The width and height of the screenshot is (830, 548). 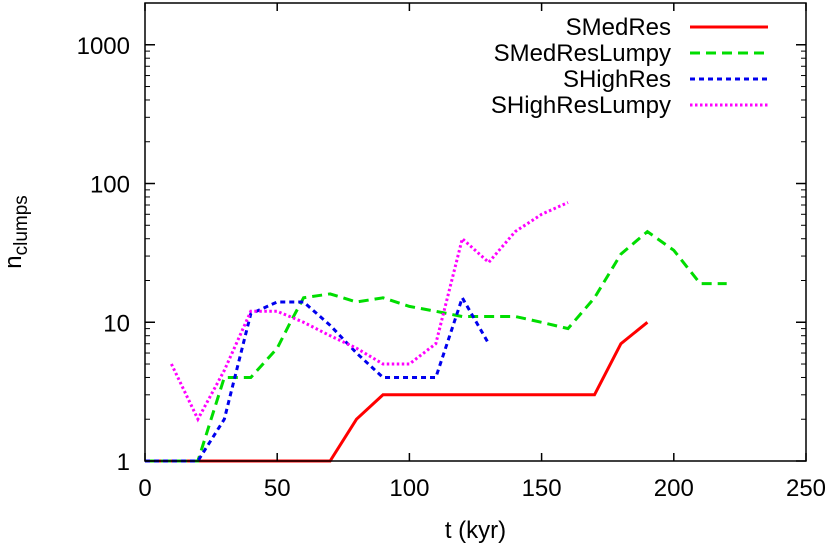 I want to click on series-line-shighres, so click(x=318, y=378).